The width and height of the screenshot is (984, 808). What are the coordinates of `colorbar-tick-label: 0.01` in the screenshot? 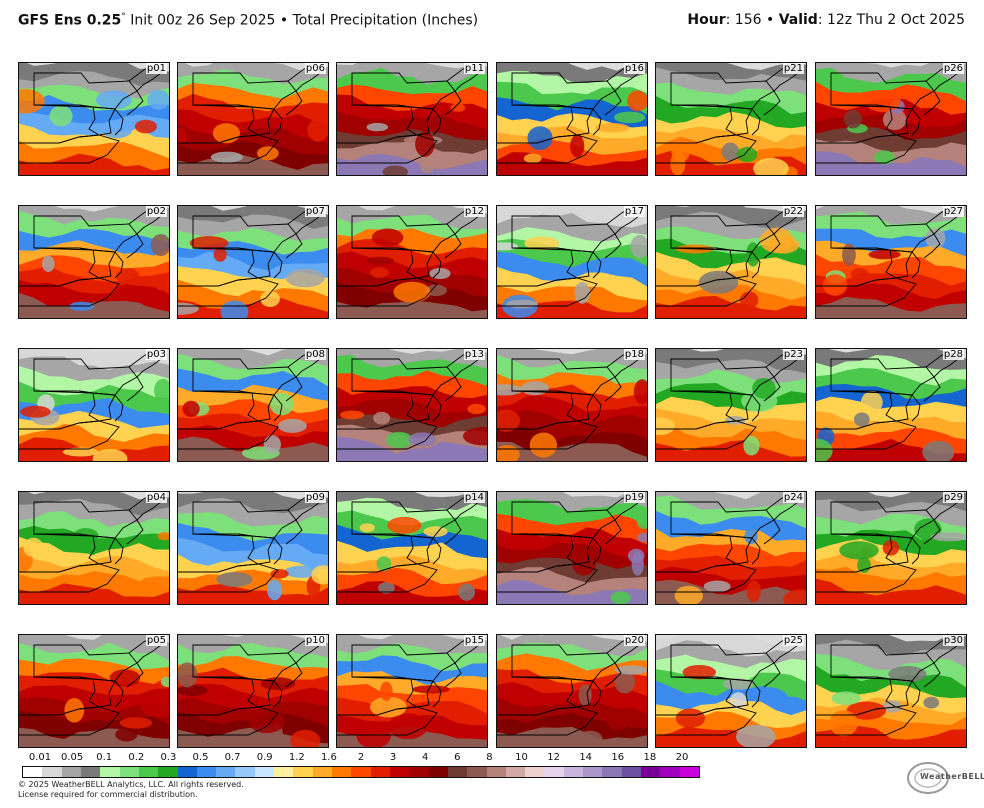 It's located at (40, 757).